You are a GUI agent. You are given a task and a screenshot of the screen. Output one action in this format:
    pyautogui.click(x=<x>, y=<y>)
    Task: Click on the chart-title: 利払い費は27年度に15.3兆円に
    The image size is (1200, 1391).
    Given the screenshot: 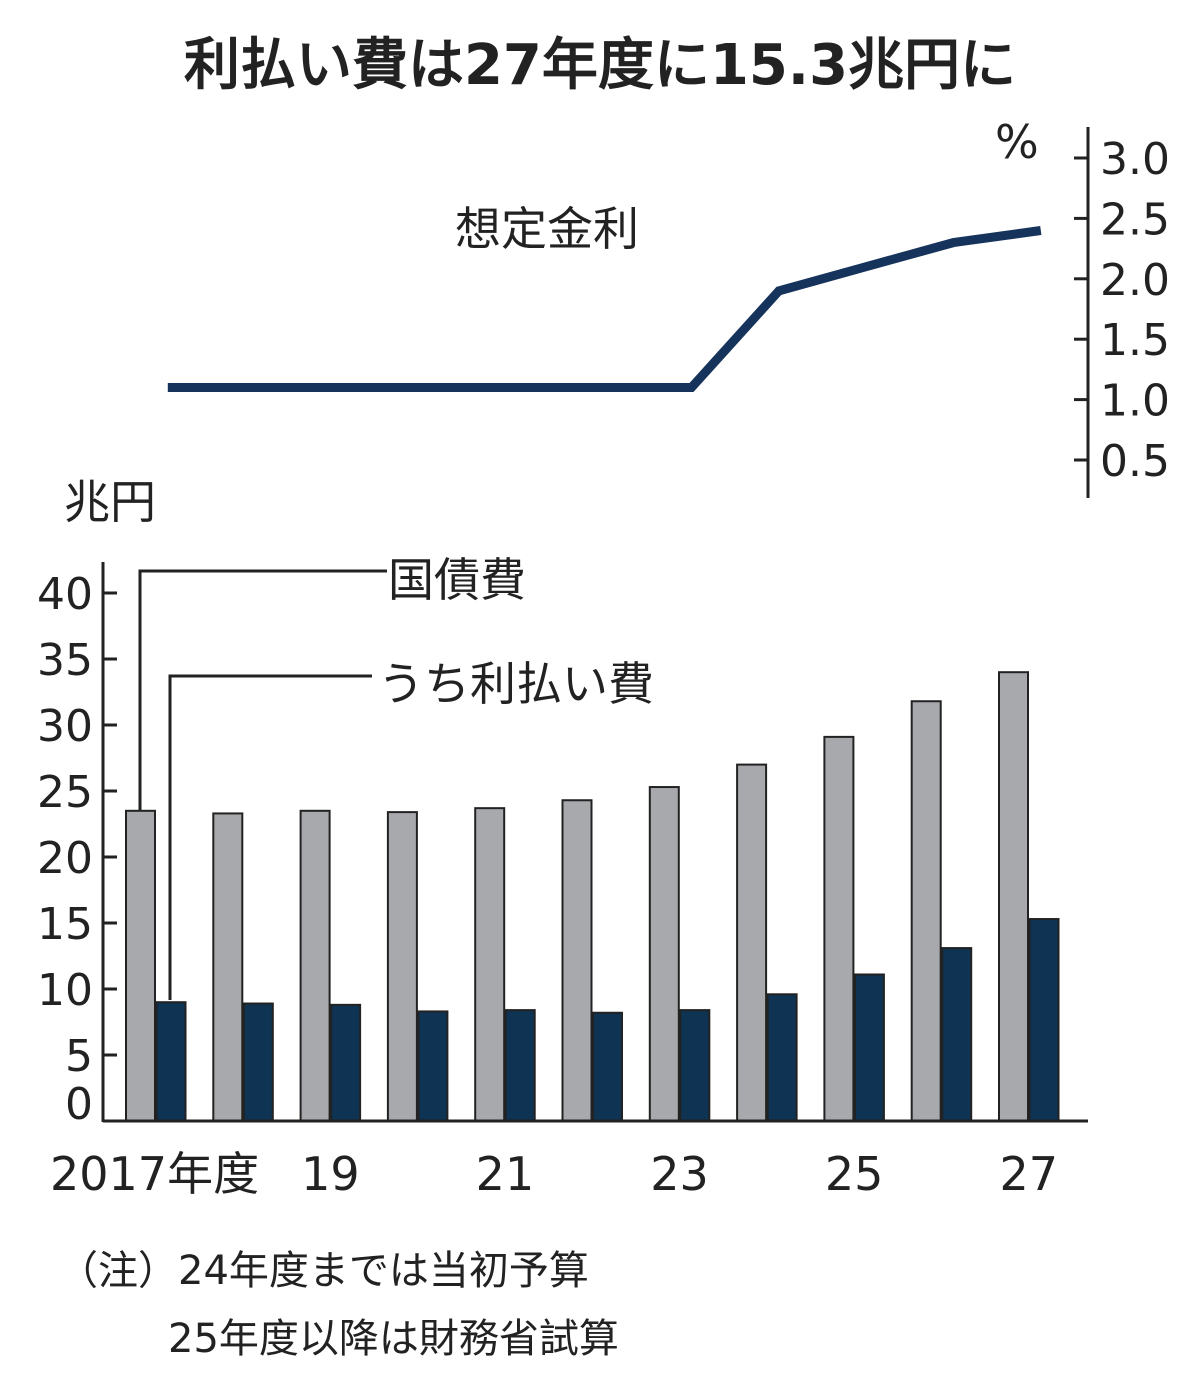 What is the action you would take?
    pyautogui.click(x=600, y=65)
    